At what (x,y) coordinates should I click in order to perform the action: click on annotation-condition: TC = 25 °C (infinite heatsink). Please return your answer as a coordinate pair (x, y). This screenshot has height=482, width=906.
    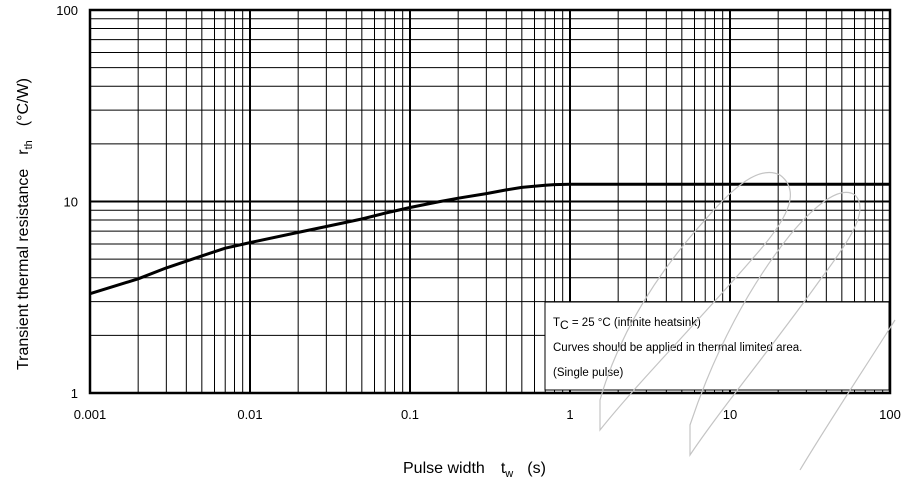
    Looking at the image, I should click on (627, 324).